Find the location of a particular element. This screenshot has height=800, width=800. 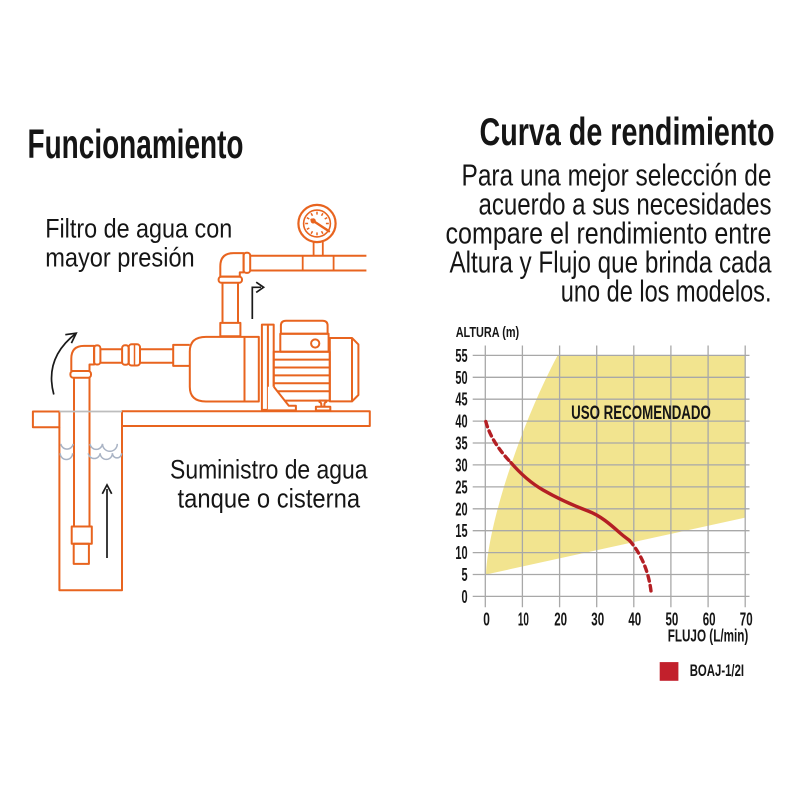

svg-text: 70 is located at coordinates (746, 618).